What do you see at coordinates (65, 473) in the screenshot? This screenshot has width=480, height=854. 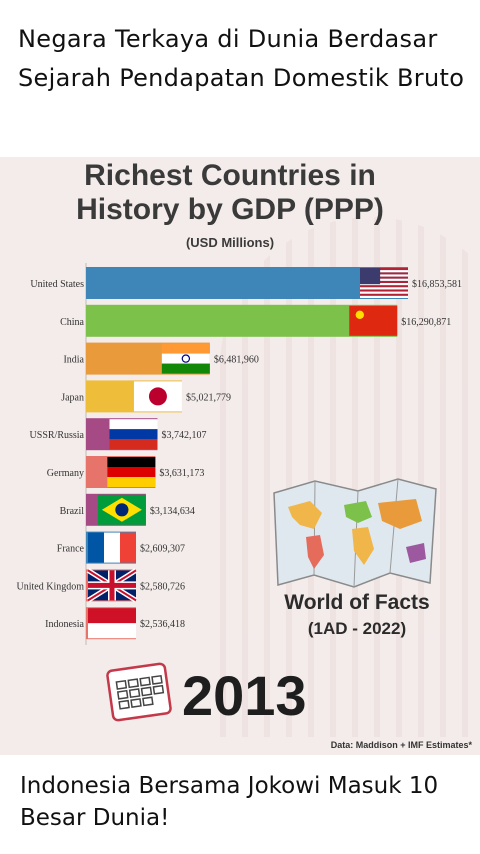 I see `category-label: Germany` at bounding box center [65, 473].